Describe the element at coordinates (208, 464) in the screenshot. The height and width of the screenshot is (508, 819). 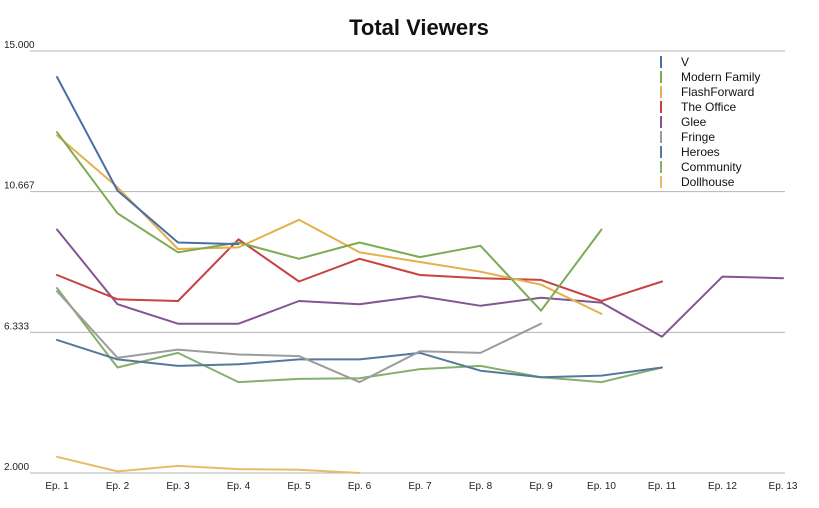
I see `series-line-dollhouse` at that location.